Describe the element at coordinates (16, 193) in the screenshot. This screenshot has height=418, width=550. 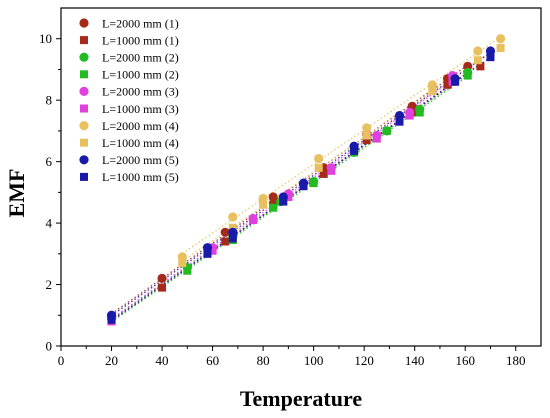
I see `y-axis-title: EMF` at that location.